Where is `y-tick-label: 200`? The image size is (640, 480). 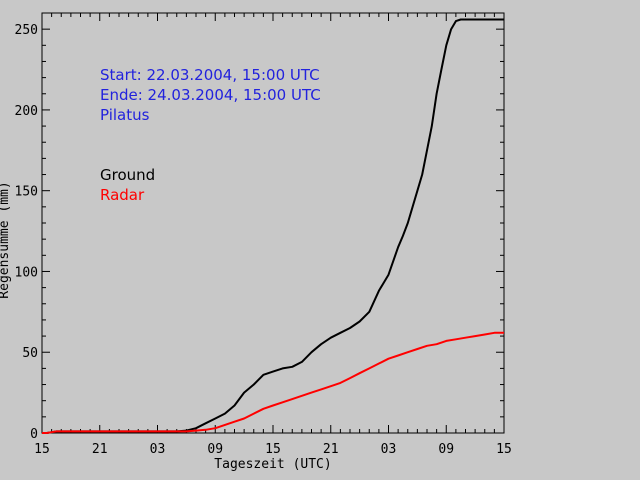 y-tick-label: 200 is located at coordinates (26, 111).